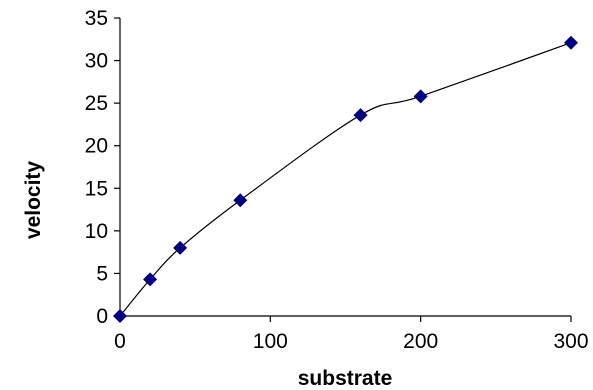 The height and width of the screenshot is (390, 593). I want to click on y-tick-label: 5, so click(102, 273).